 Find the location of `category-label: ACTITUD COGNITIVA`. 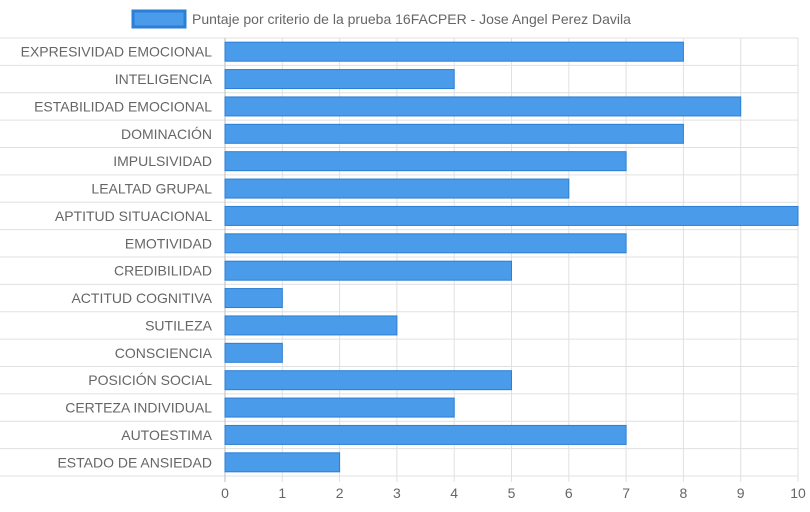

category-label: ACTITUD COGNITIVA is located at coordinates (141, 298).